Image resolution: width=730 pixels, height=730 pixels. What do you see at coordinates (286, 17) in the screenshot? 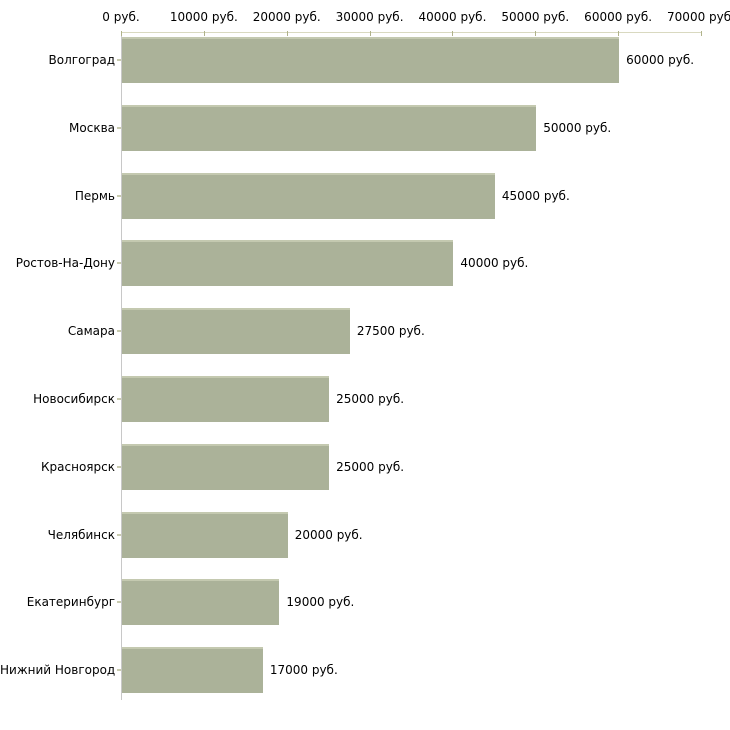
I see `x-tick-label: 20000 руб.` at bounding box center [286, 17].